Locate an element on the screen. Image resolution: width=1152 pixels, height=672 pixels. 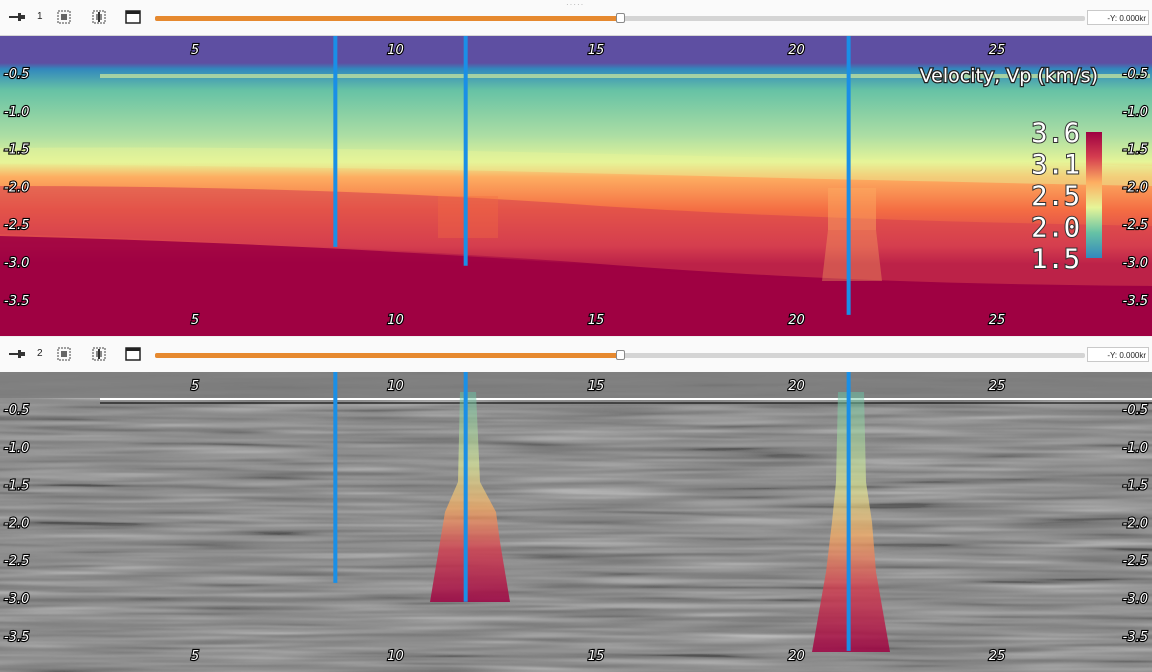
sediment-layer is located at coordinates (576, 236).